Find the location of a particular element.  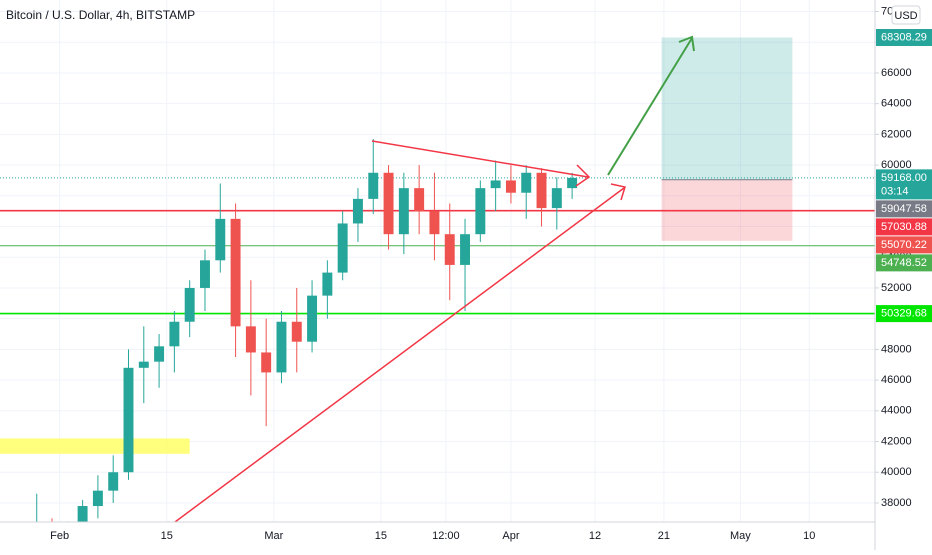

trend-line is located at coordinates (480, 159).